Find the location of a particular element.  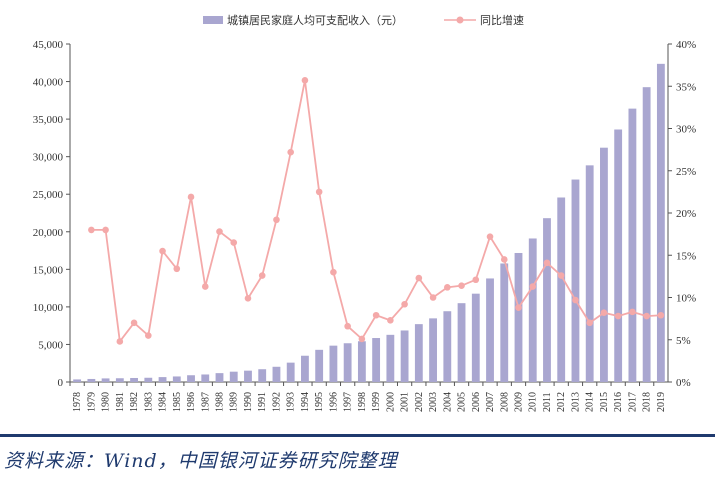

x-tick-label: 1990 is located at coordinates (248, 402).